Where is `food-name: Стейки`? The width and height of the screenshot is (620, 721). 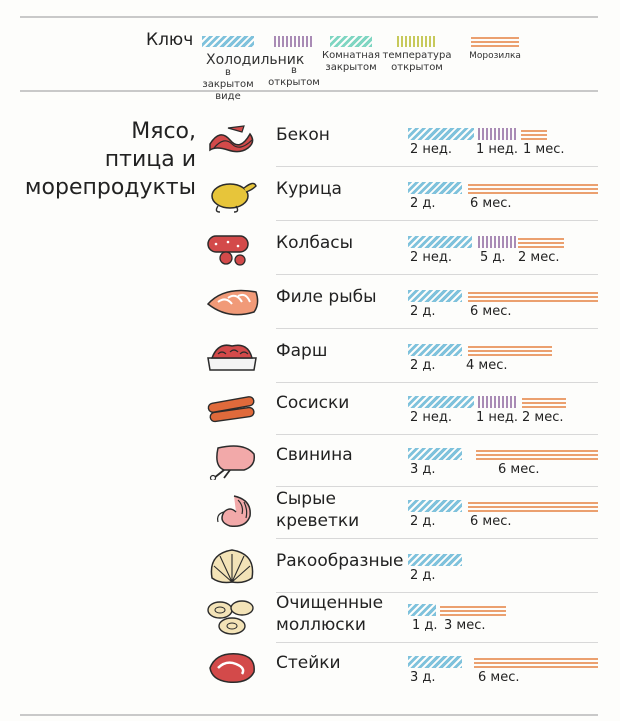 food-name: Стейки is located at coordinates (308, 663).